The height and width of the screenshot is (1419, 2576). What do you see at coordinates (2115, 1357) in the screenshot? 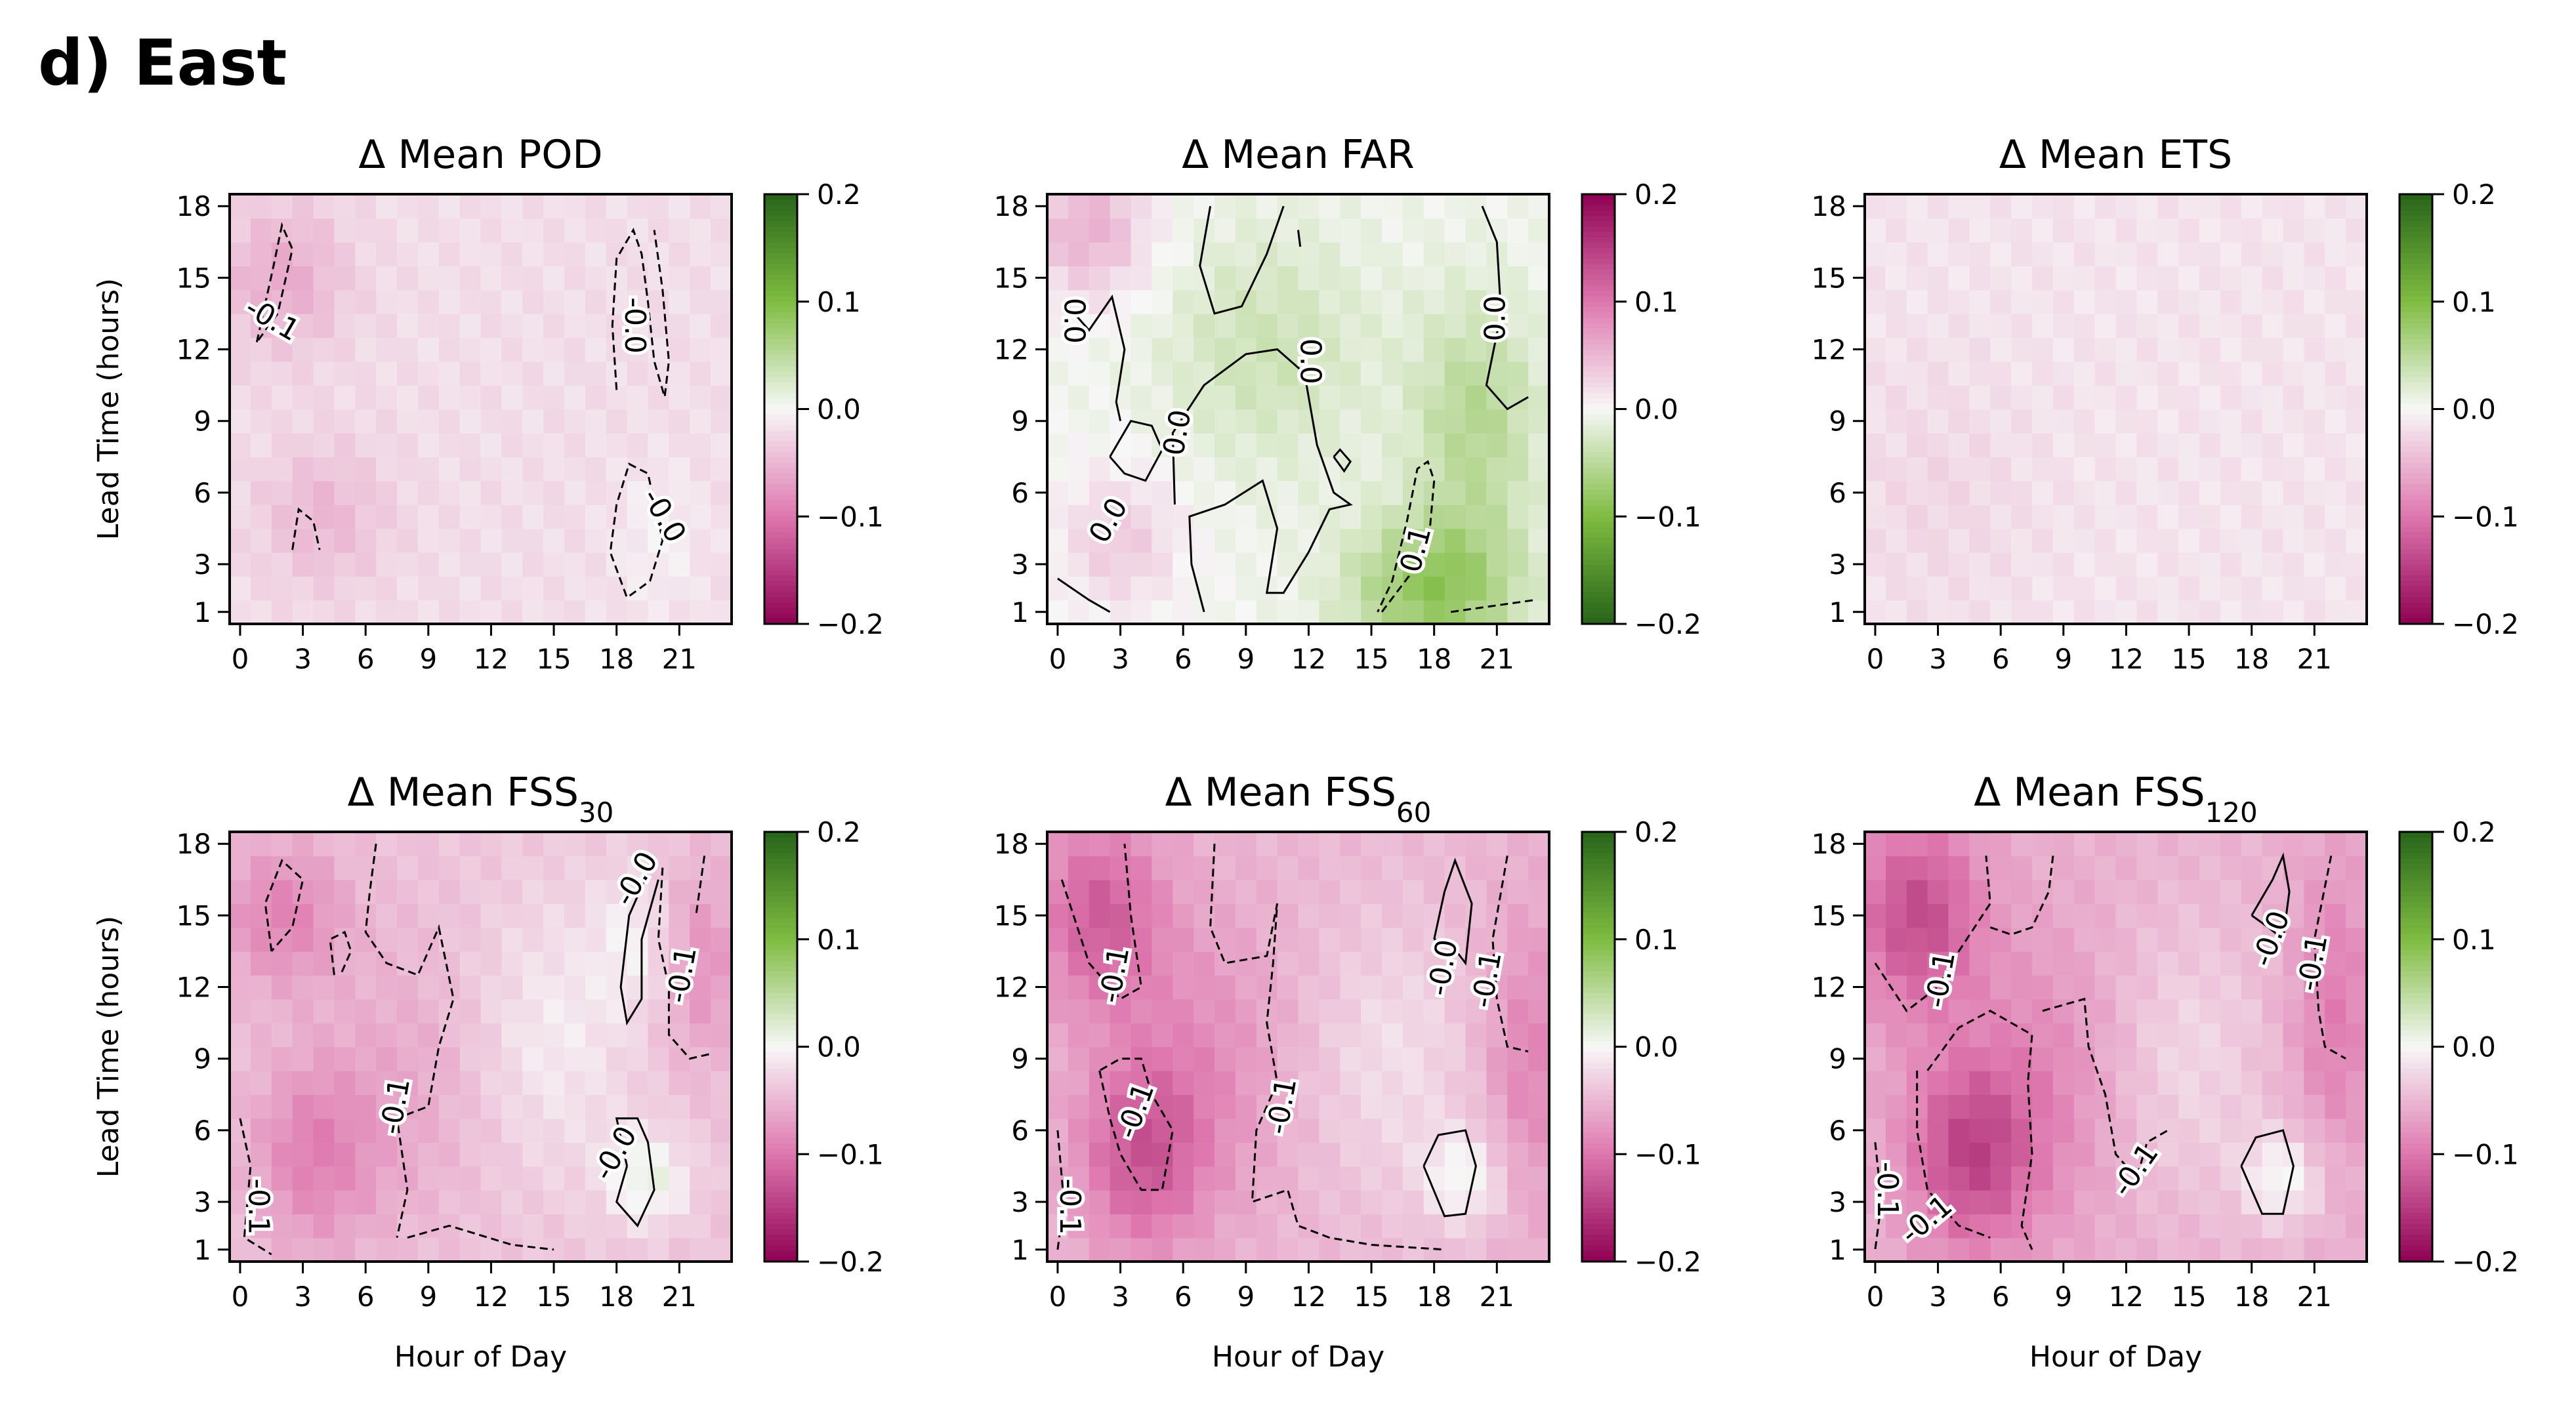
I see `x-axis-label: Hour of Day` at bounding box center [2115, 1357].